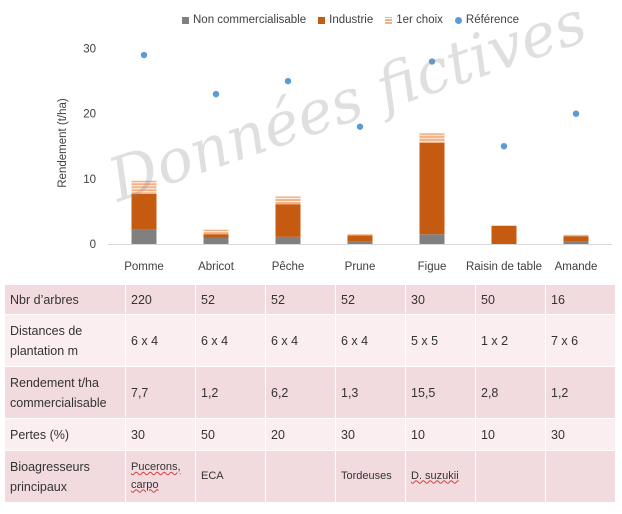 The image size is (622, 514). I want to click on legend-item-1er-choix: 1er choix, so click(414, 20).